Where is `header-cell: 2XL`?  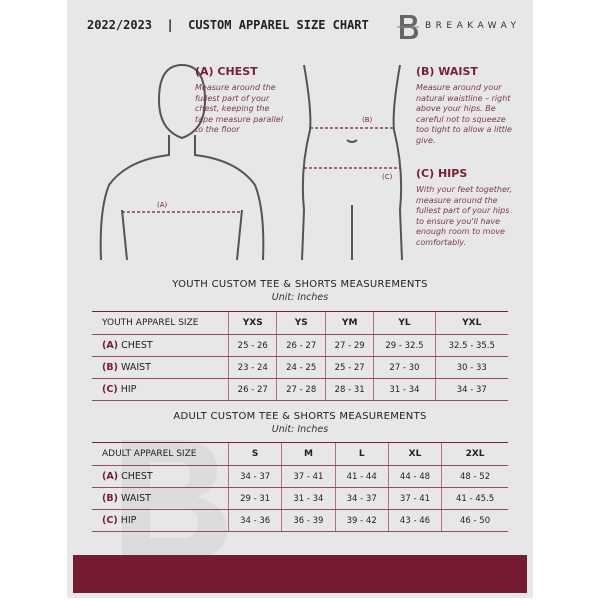
header-cell: 2XL is located at coordinates (474, 454).